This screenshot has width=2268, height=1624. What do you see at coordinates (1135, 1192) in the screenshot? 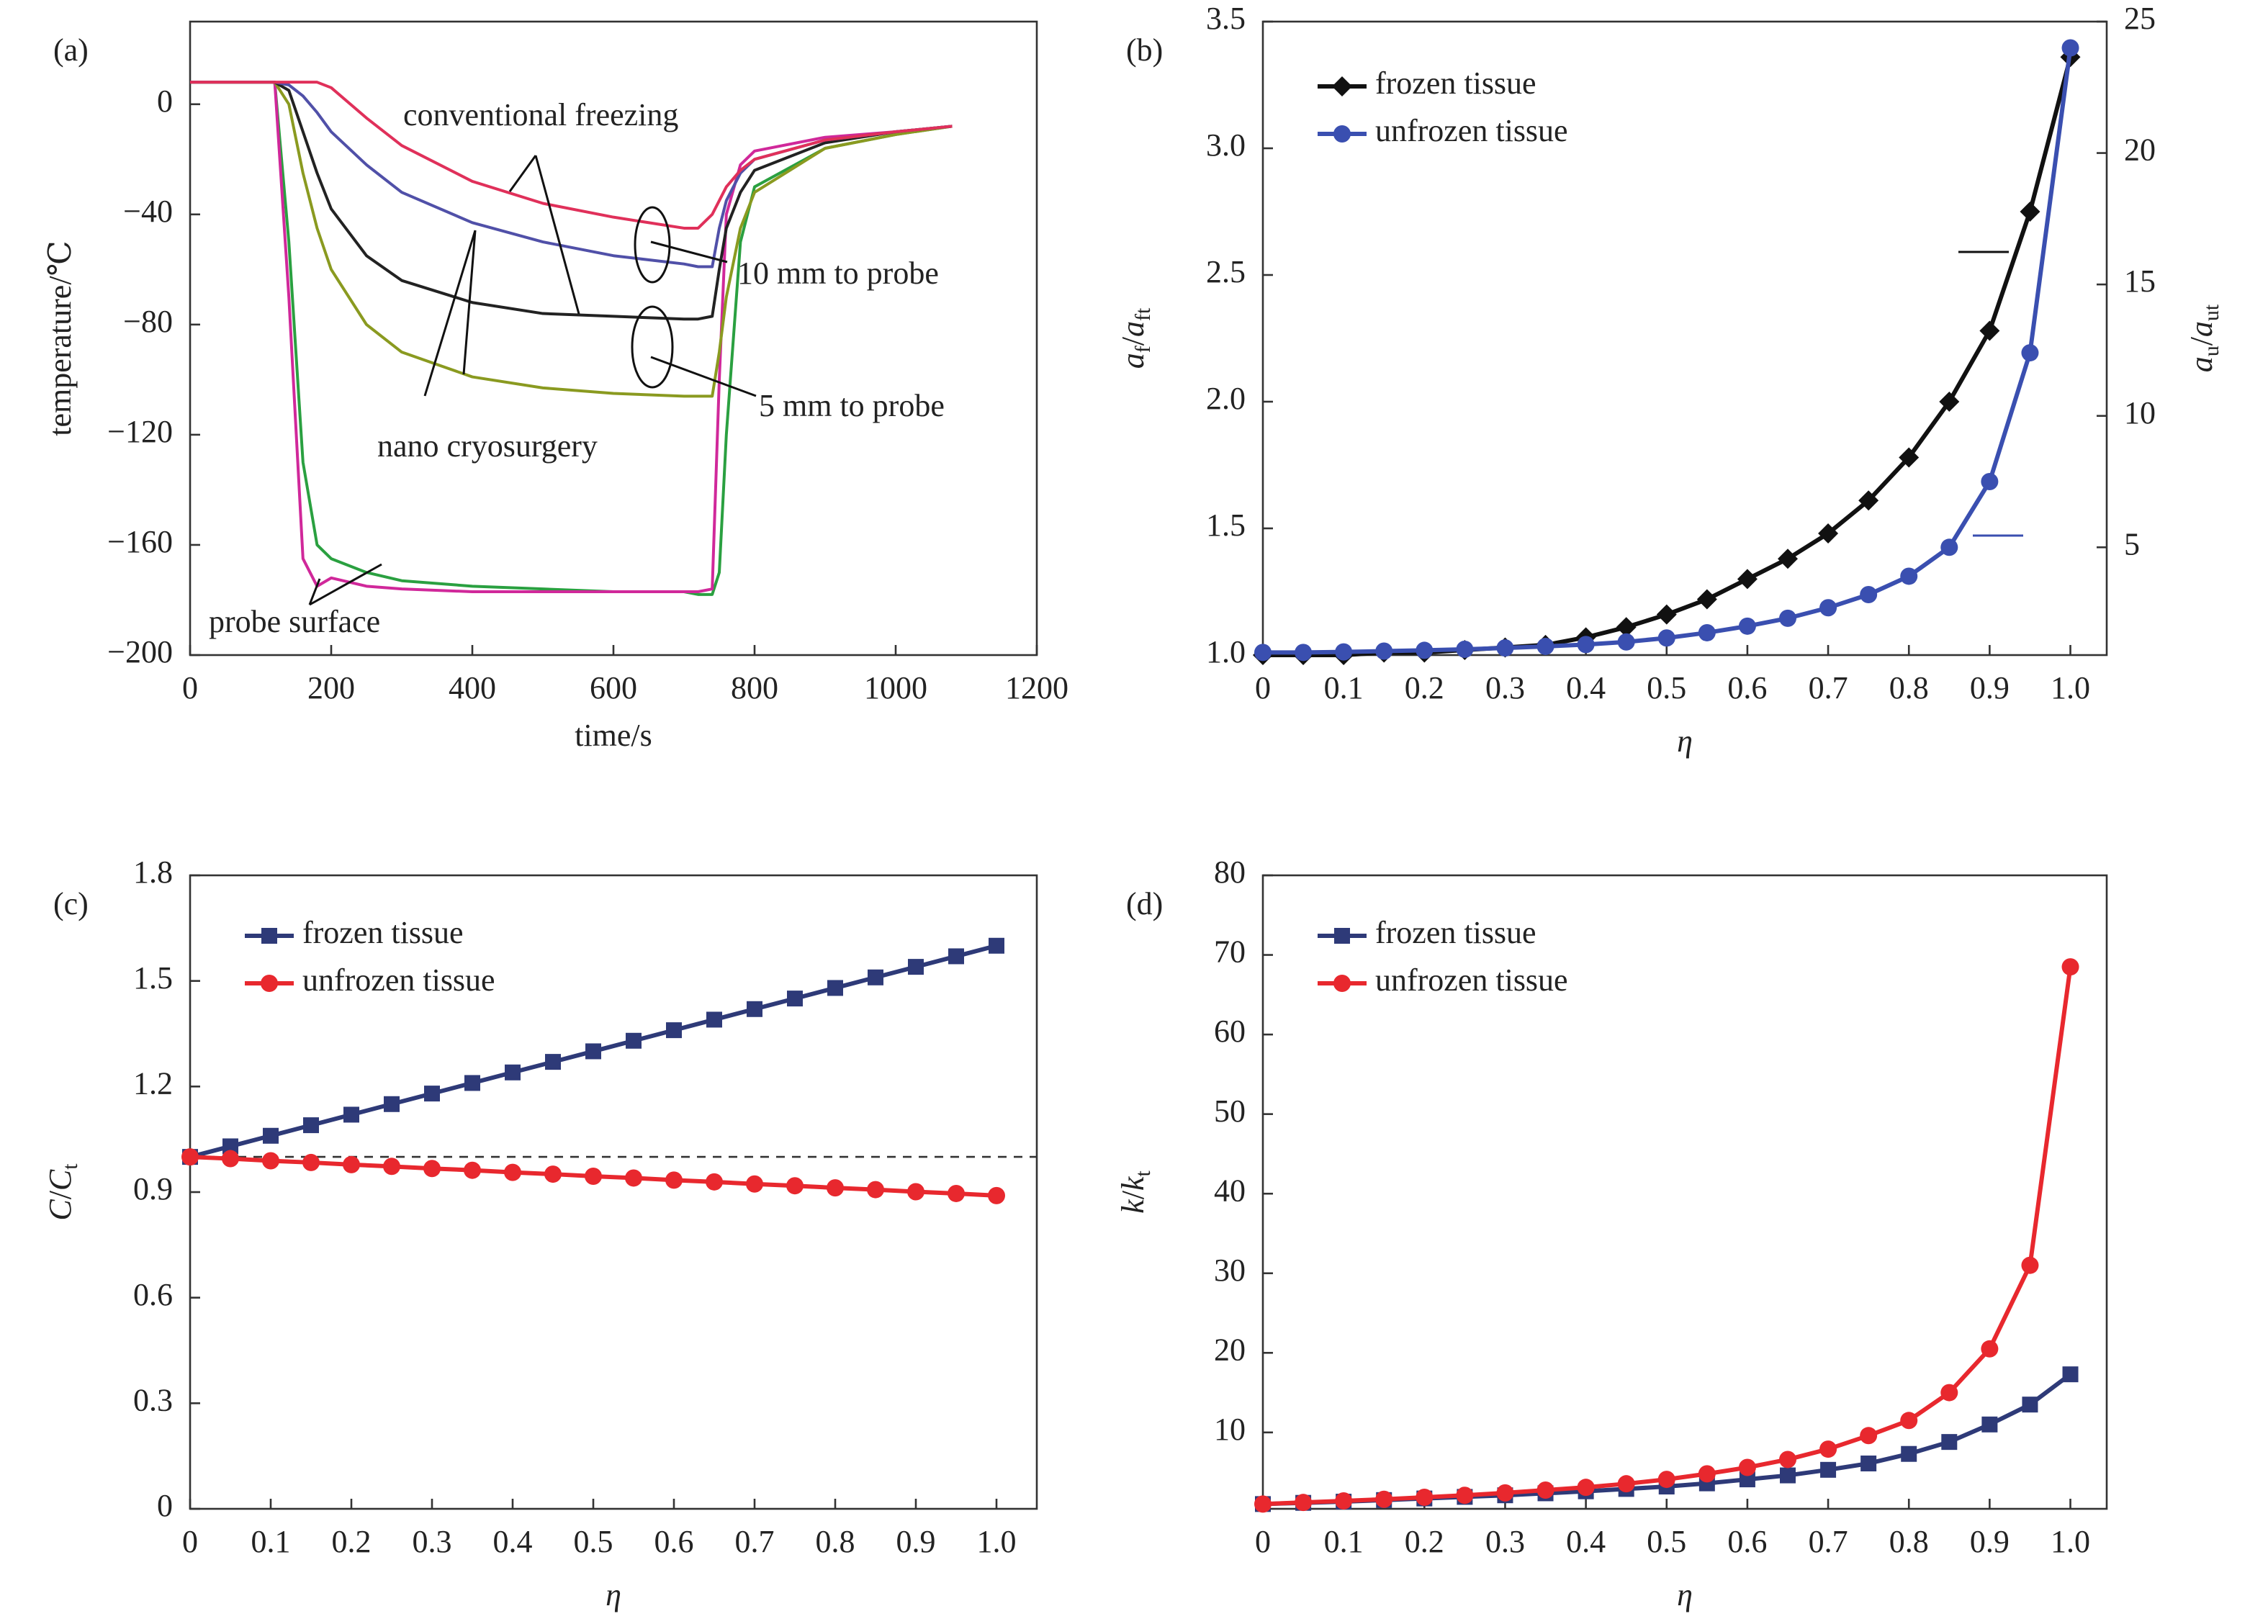
I see `y-axis-label: k/kt` at bounding box center [1135, 1192].